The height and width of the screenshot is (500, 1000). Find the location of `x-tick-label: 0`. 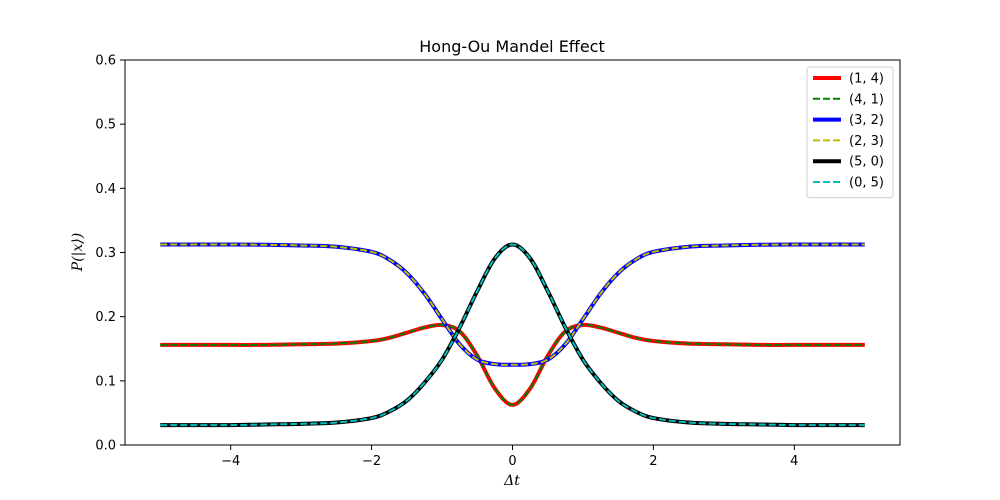

x-tick-label: 0 is located at coordinates (512, 461).